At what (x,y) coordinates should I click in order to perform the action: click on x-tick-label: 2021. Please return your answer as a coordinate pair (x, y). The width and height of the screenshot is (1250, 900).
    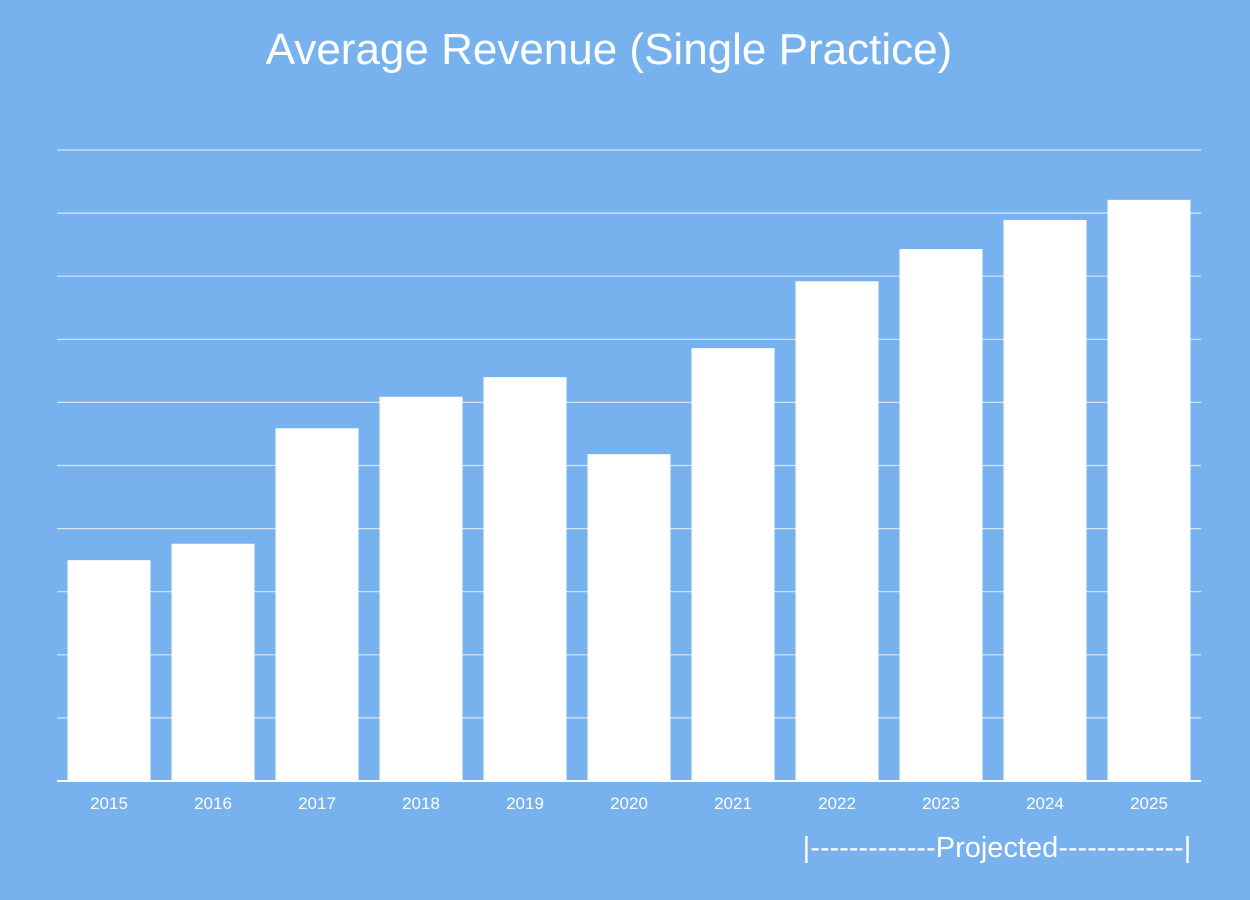
    Looking at the image, I should click on (733, 803).